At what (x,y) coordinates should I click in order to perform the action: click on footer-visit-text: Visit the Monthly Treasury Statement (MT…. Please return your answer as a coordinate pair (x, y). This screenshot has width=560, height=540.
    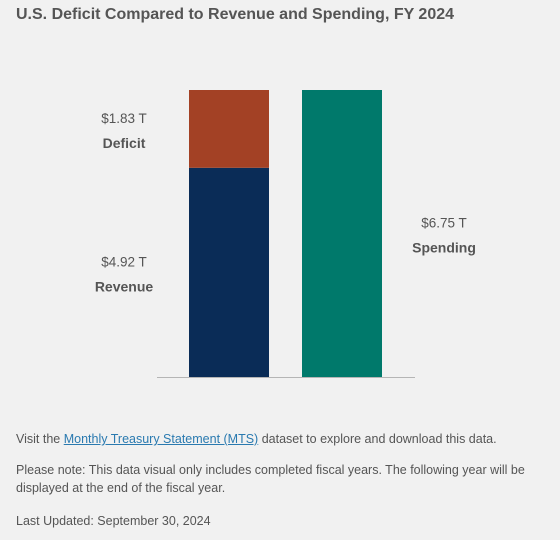
    Looking at the image, I should click on (283, 439).